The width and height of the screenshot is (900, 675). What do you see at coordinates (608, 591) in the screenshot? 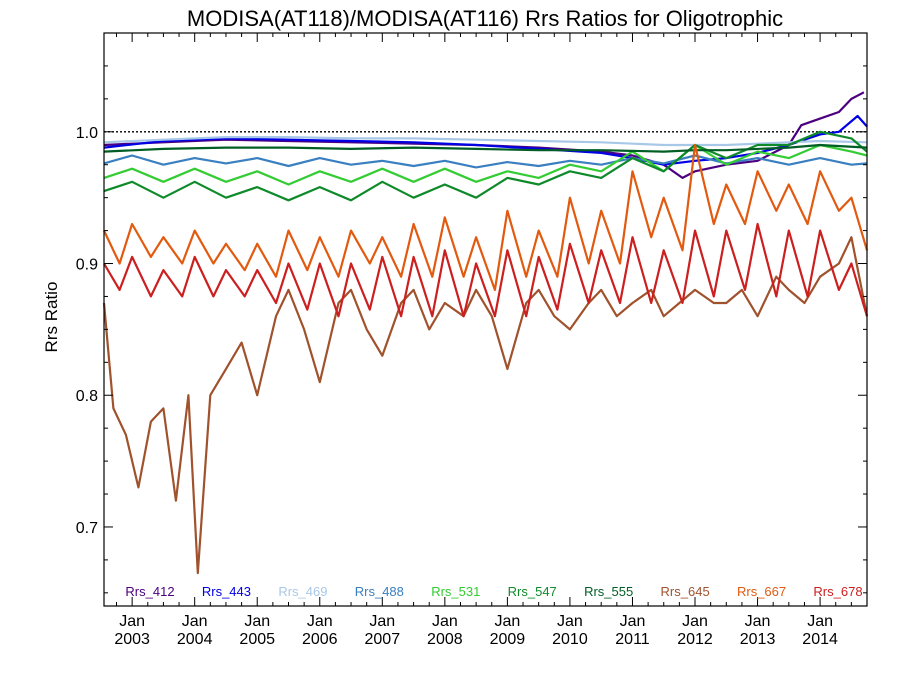
I see `legend-entry-rrs-555: Rrs_555` at bounding box center [608, 591].